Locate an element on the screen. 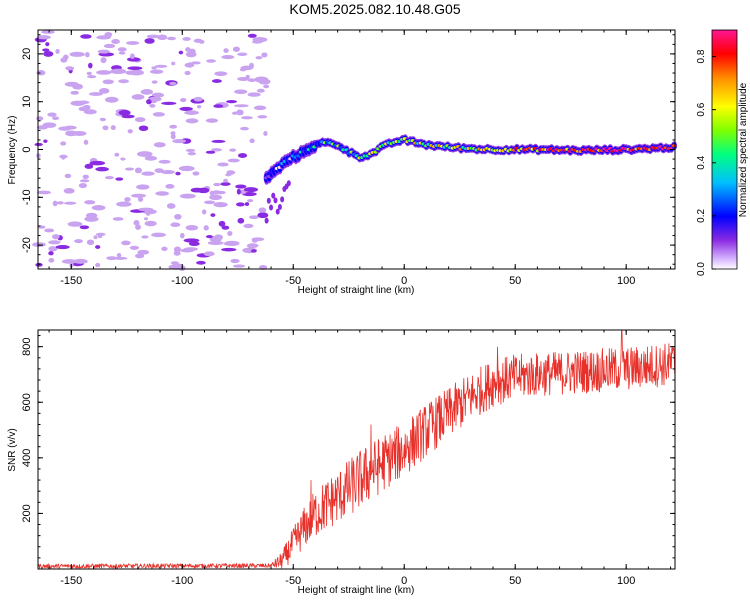 The height and width of the screenshot is (600, 750). y-tick-label: -20 is located at coordinates (27, 245).